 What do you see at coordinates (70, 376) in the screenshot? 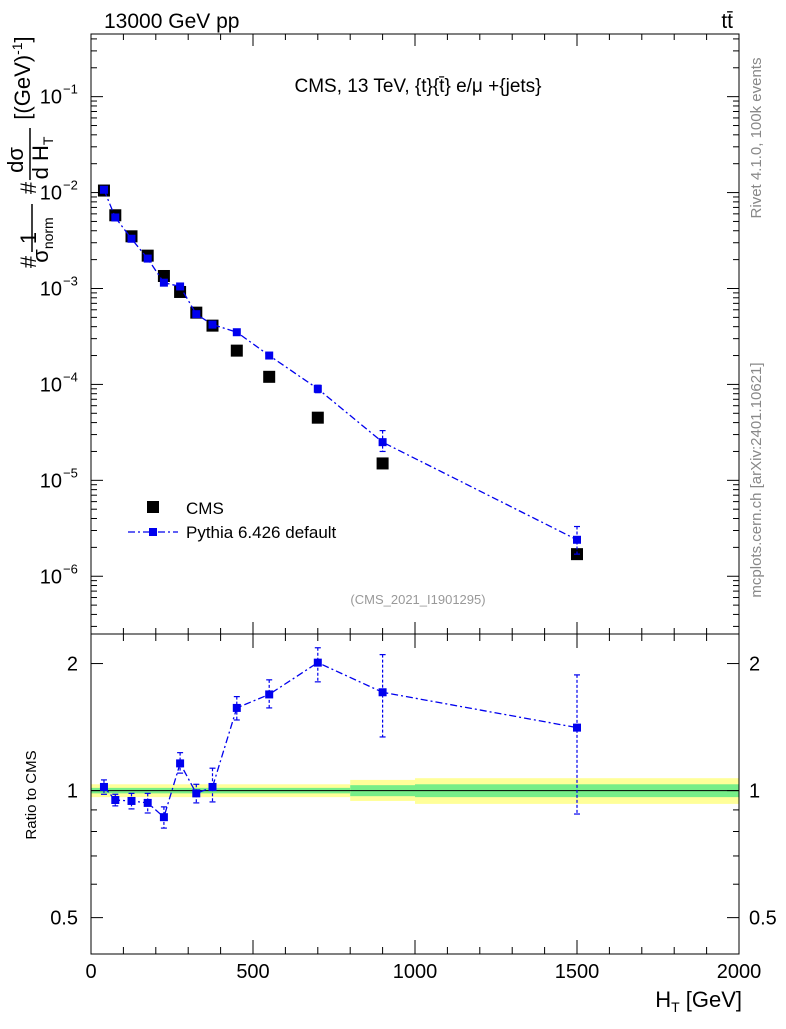
I see `main-y-tick-exponent: −4` at bounding box center [70, 376].